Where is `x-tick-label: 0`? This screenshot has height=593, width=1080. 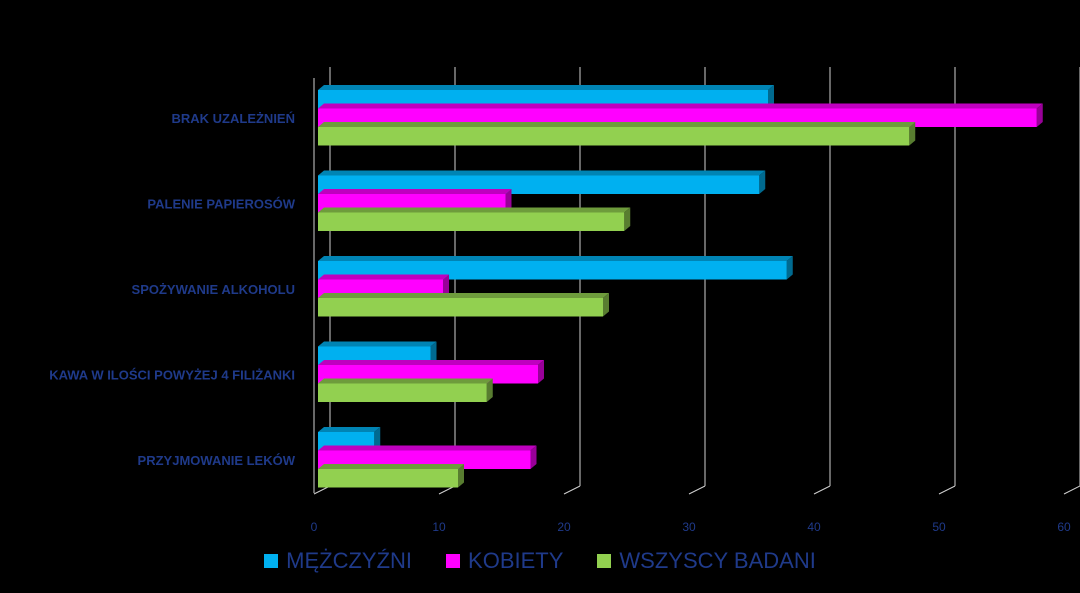 x-tick-label: 0 is located at coordinates (314, 527).